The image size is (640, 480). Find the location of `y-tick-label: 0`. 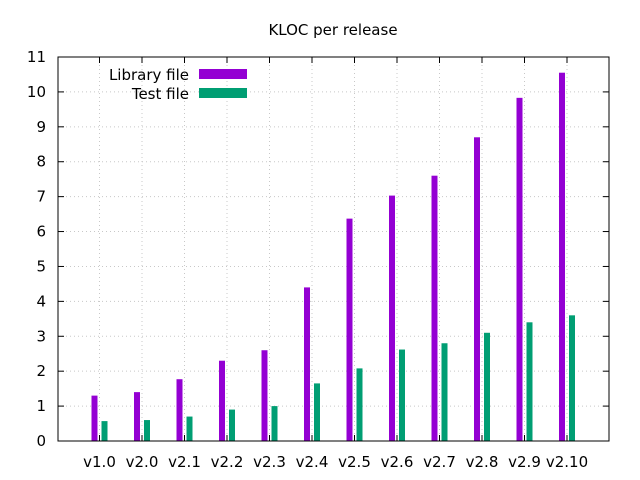

y-tick-label: 0 is located at coordinates (41, 441).